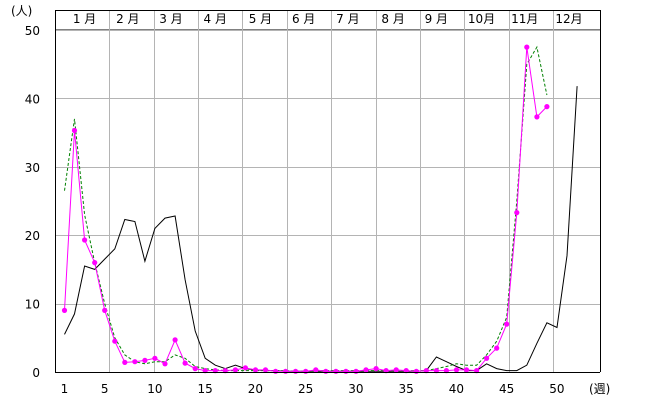 Image resolution: width=652 pixels, height=419 pixels. What do you see at coordinates (406, 389) in the screenshot?
I see `x-tick-label: 35` at bounding box center [406, 389].